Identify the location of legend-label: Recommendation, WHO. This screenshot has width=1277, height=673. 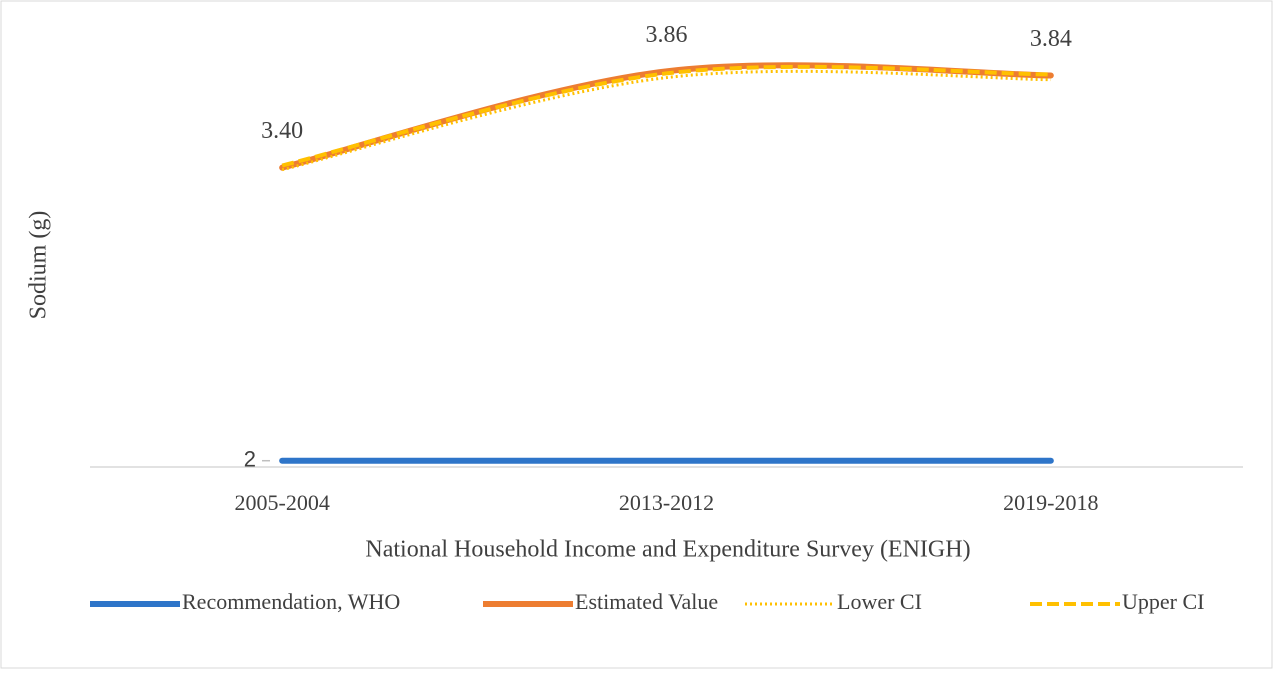
(291, 601).